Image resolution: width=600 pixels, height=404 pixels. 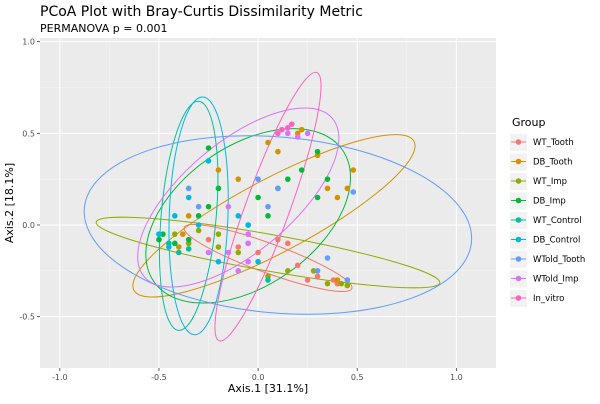 I want to click on legend-label-wtold-tooth: WTold_Tooth, so click(x=559, y=260).